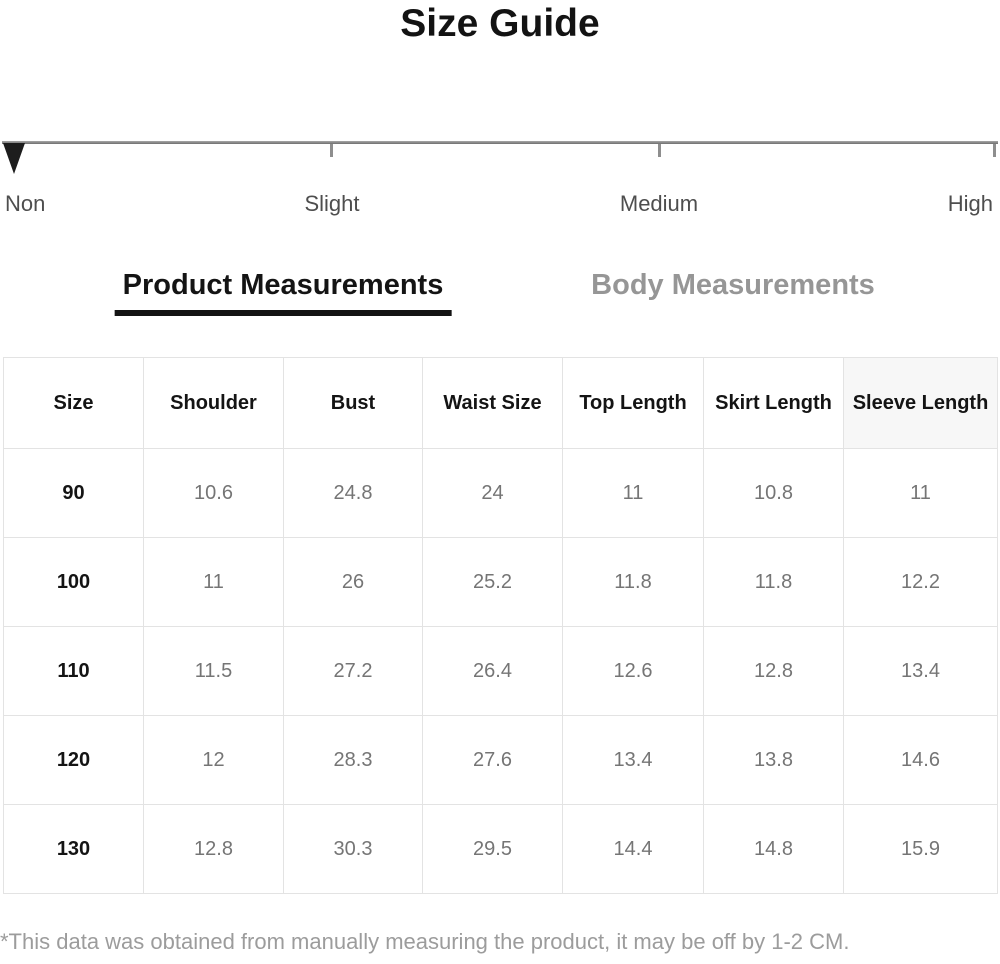 The width and height of the screenshot is (1000, 964). What do you see at coordinates (492, 760) in the screenshot?
I see `value-cell: 27.6` at bounding box center [492, 760].